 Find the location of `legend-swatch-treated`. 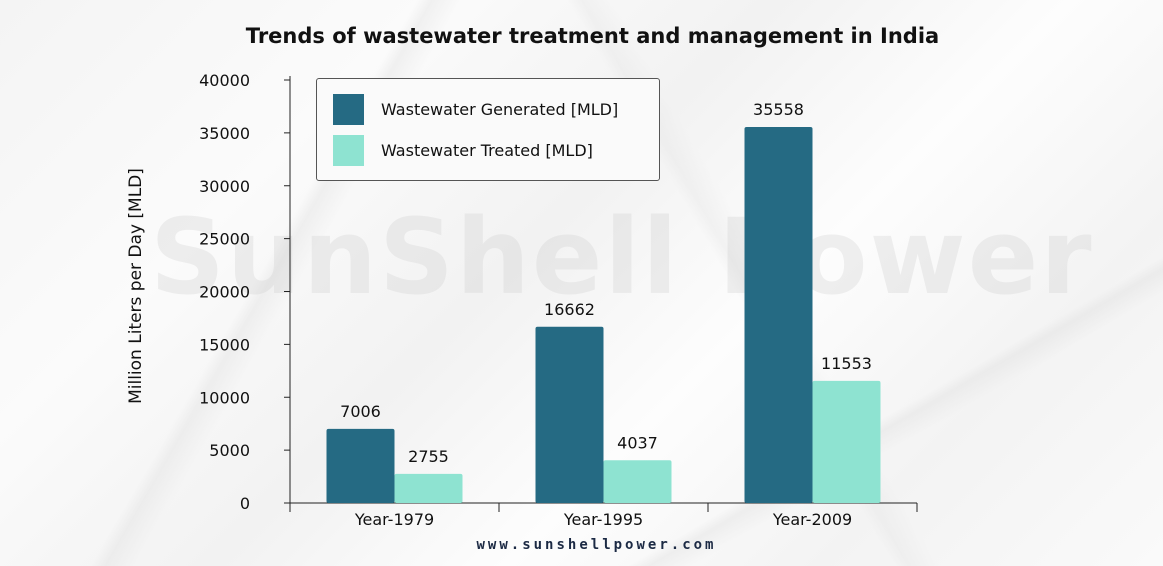

legend-swatch-treated is located at coordinates (348, 150).